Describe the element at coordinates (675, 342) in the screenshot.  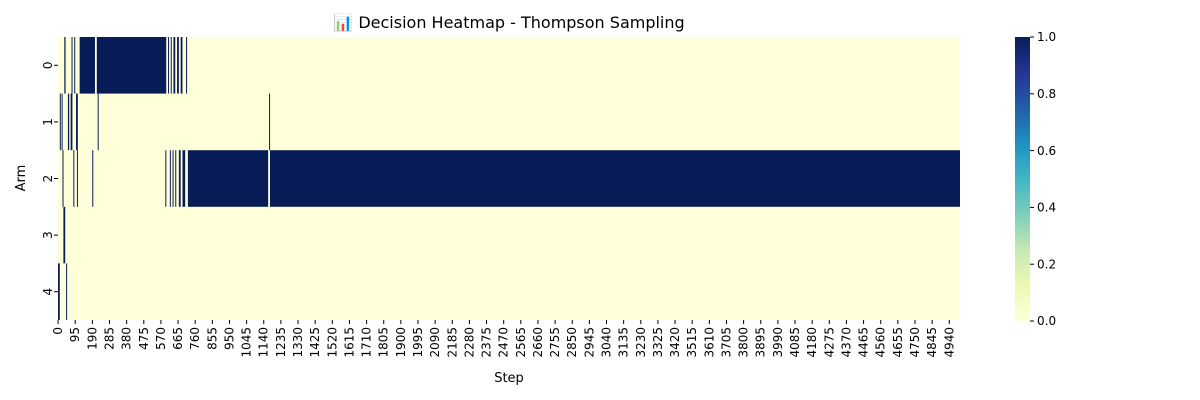
I see `x-tick-label: 3420` at that location.